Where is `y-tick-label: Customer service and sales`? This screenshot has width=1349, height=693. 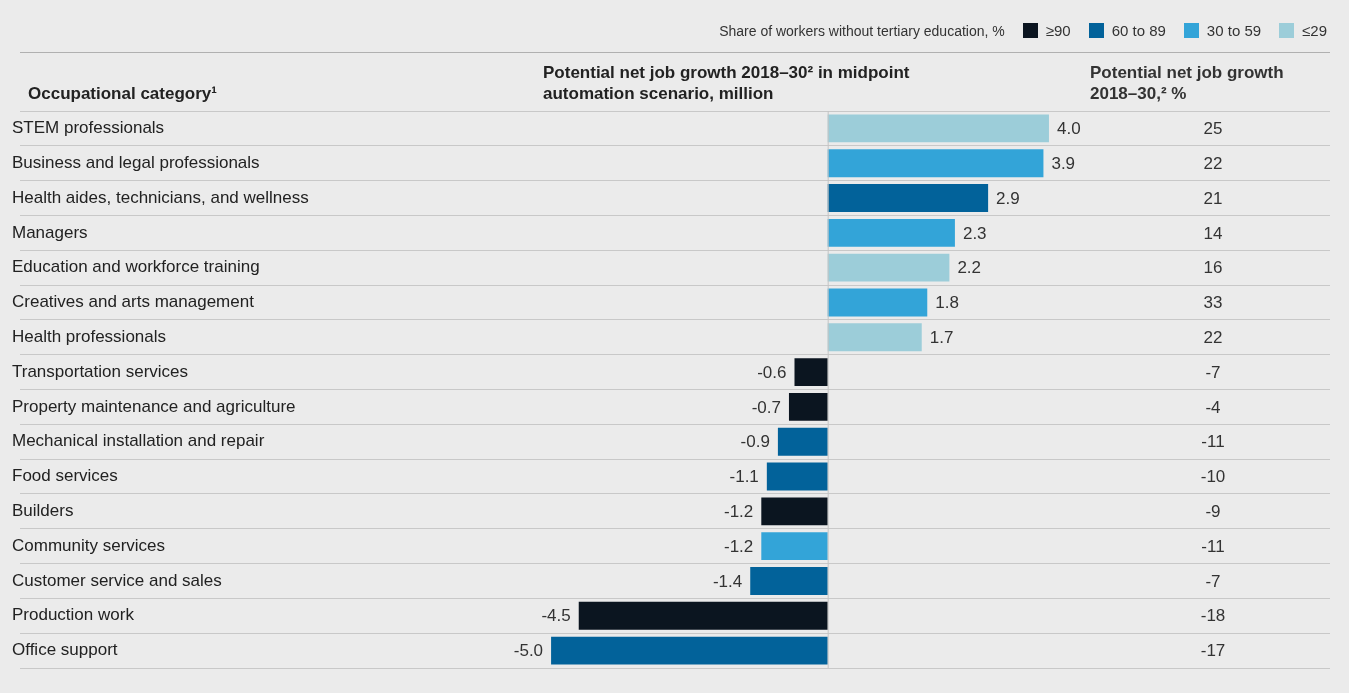
y-tick-label: Customer service and sales is located at coordinates (117, 580).